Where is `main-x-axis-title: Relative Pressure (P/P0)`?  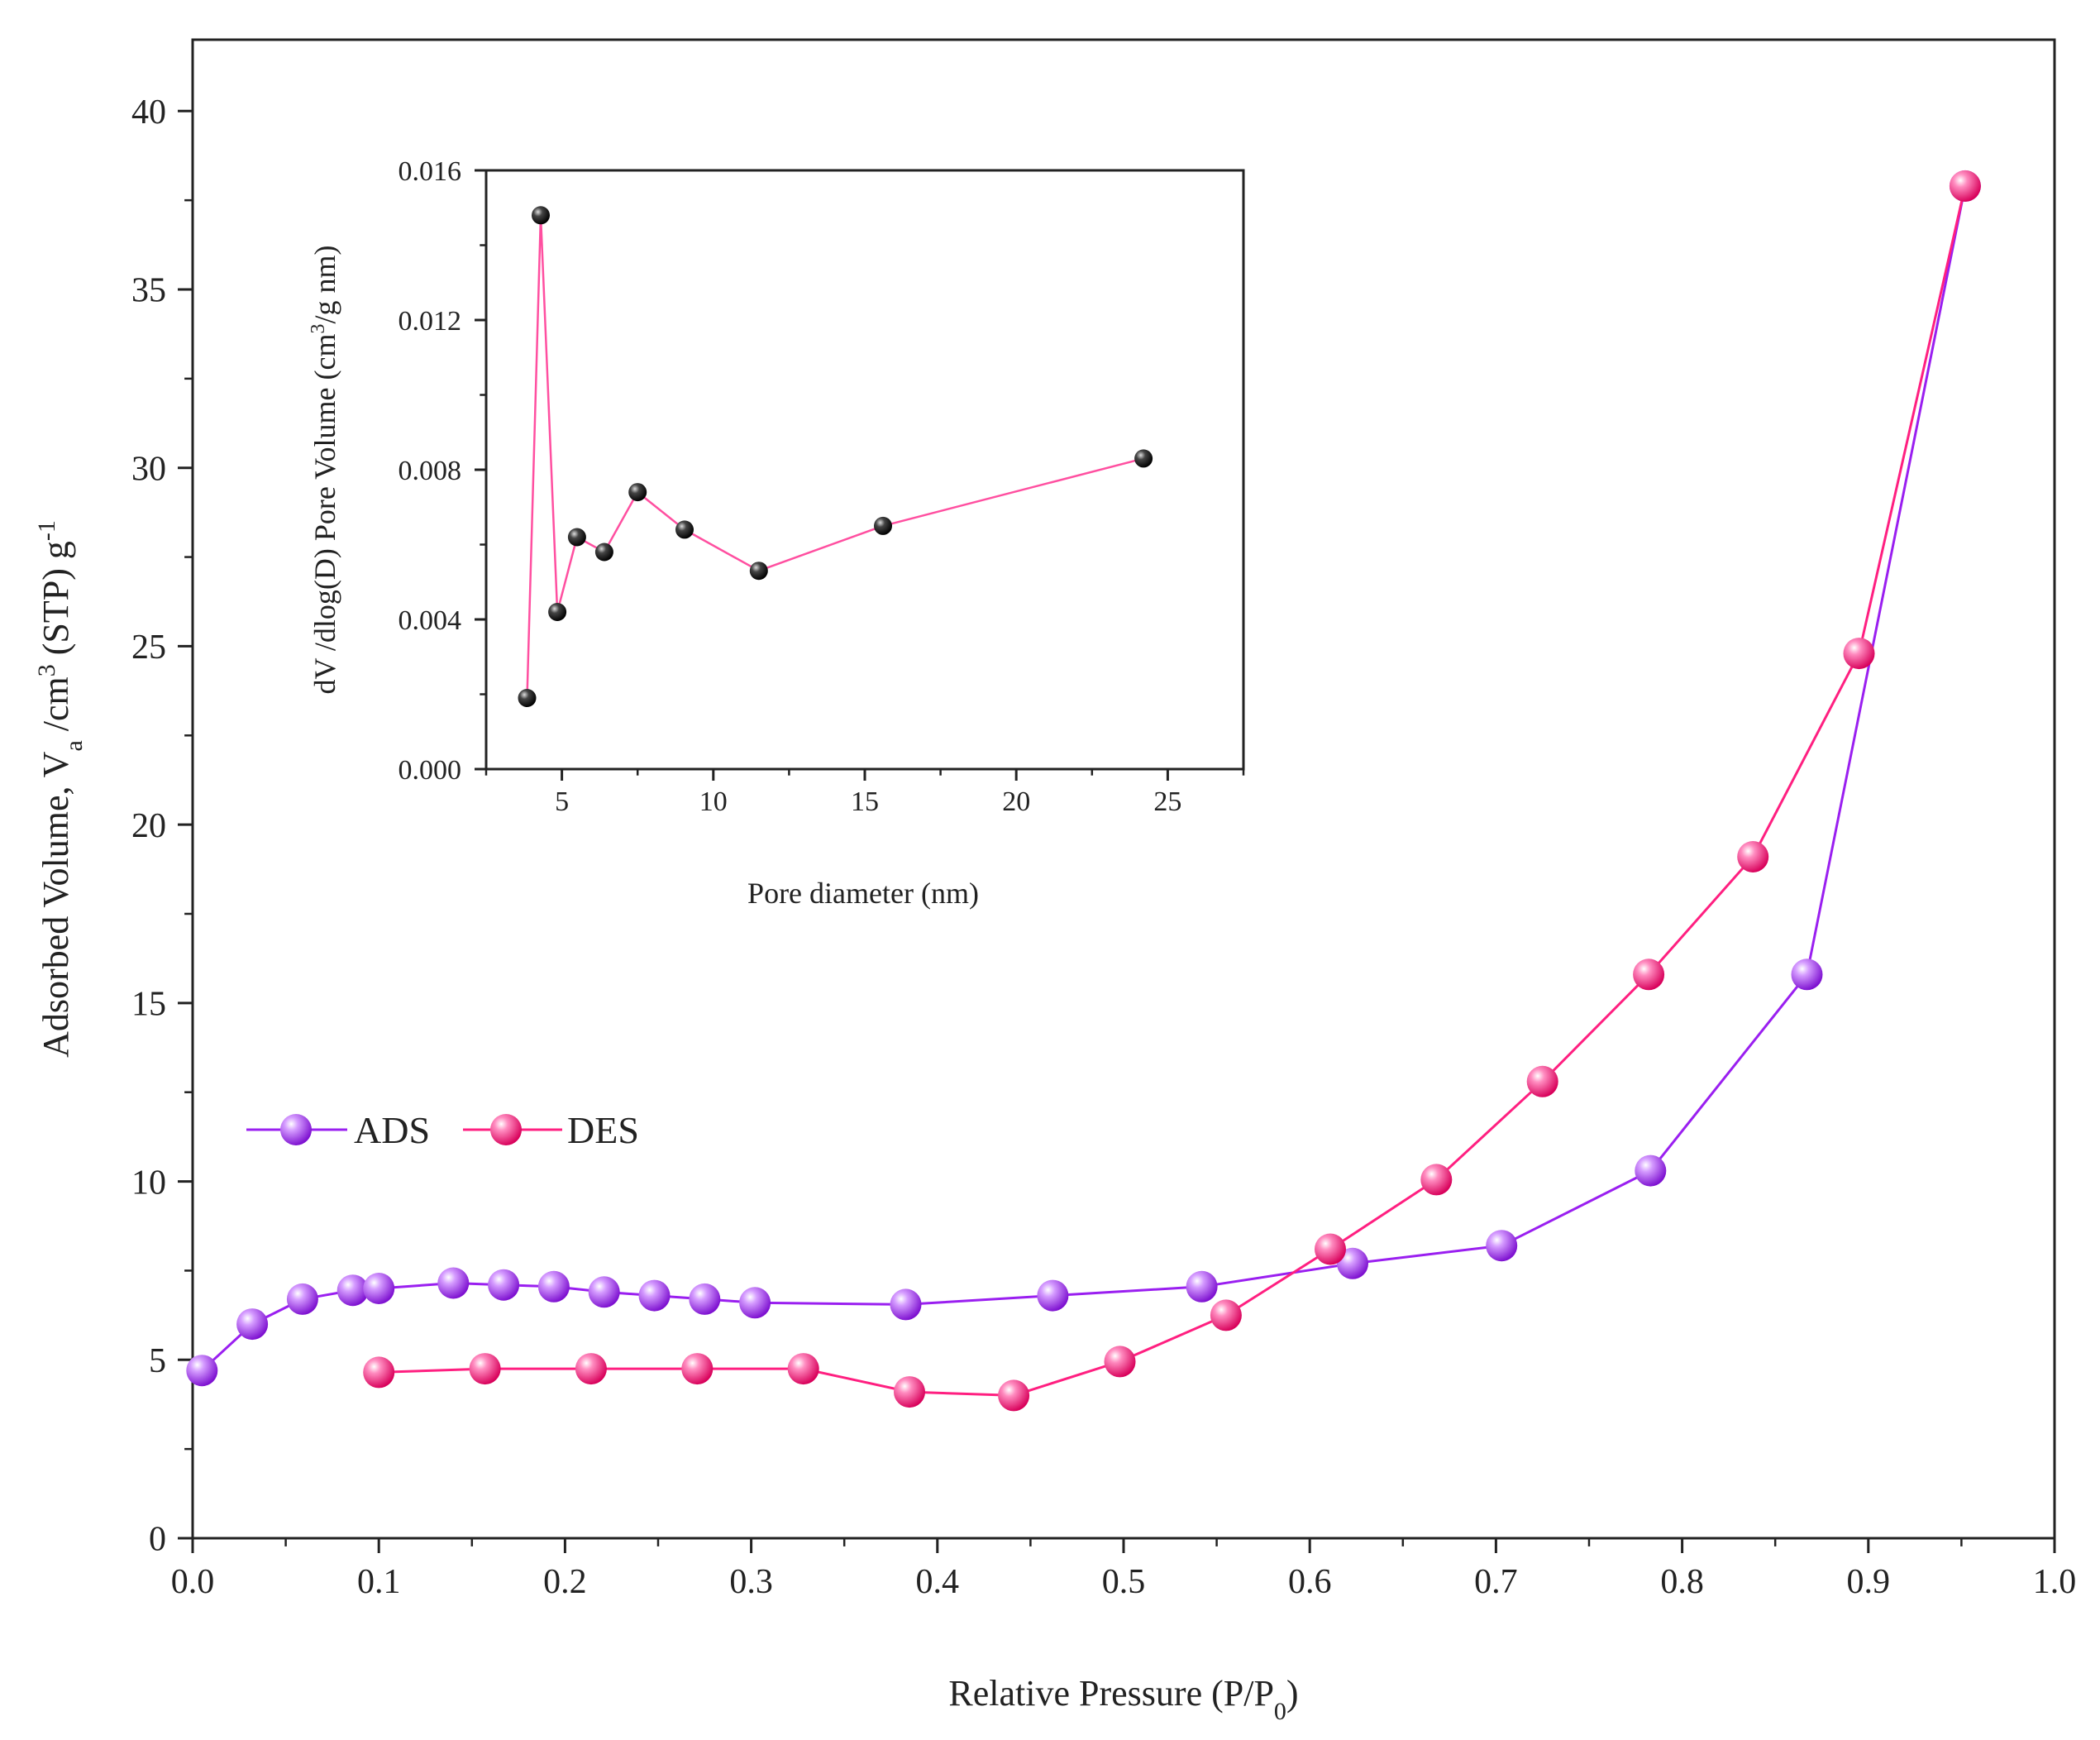
main-x-axis-title: Relative Pressure (P/P0) is located at coordinates (1123, 1699).